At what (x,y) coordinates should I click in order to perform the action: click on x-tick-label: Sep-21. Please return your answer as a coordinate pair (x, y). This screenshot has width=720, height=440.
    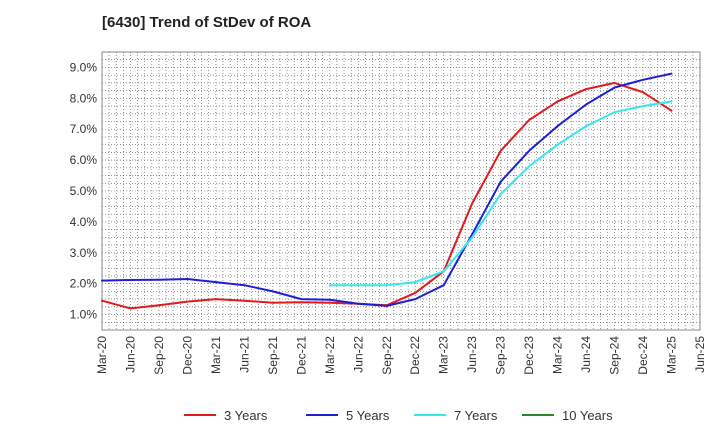
    Looking at the image, I should click on (273, 355).